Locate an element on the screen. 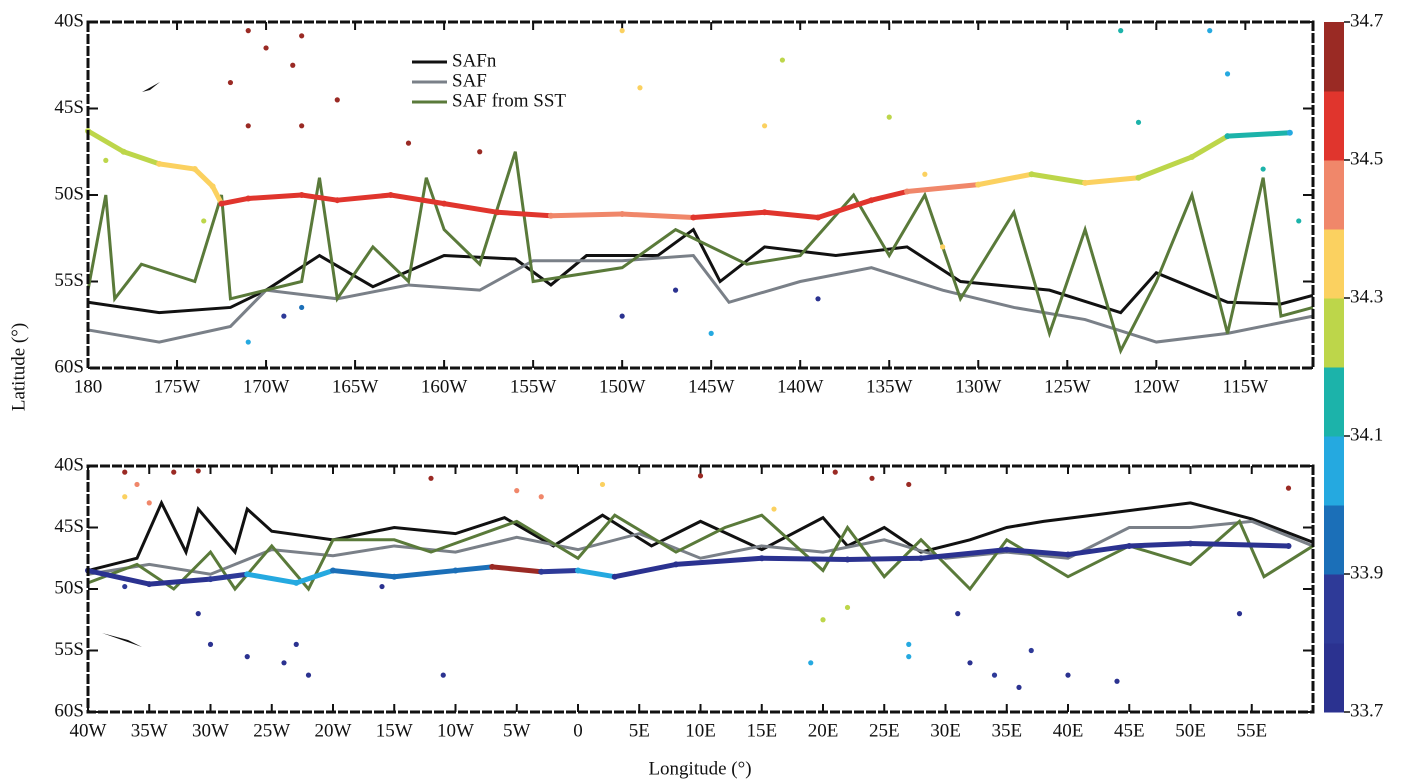 Image resolution: width=1419 pixels, height=784 pixels. y-tick-label: 40S is located at coordinates (69, 20).